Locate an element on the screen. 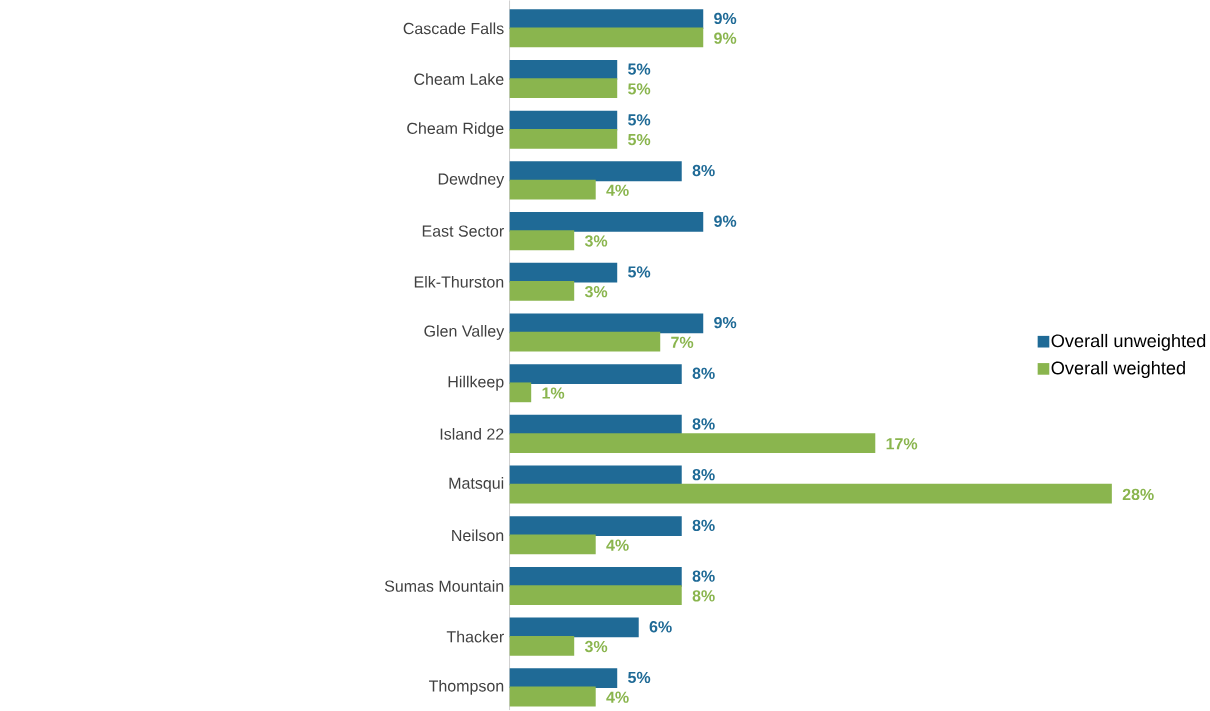 The image size is (1210, 711). y-tick-label: Glen Valley is located at coordinates (464, 333).